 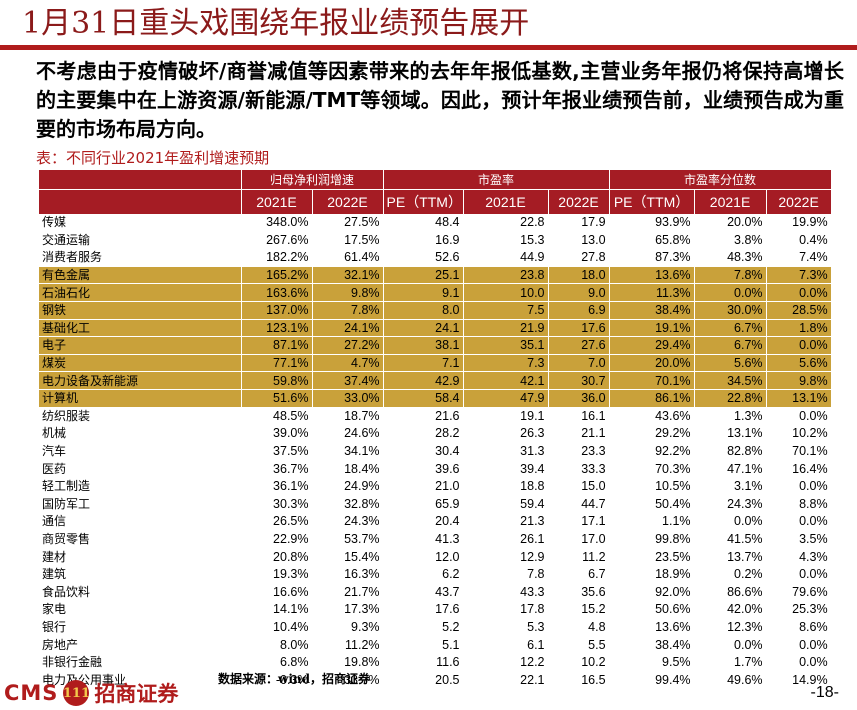 What do you see at coordinates (423, 416) in the screenshot?
I see `value-cell: 21.6` at bounding box center [423, 416].